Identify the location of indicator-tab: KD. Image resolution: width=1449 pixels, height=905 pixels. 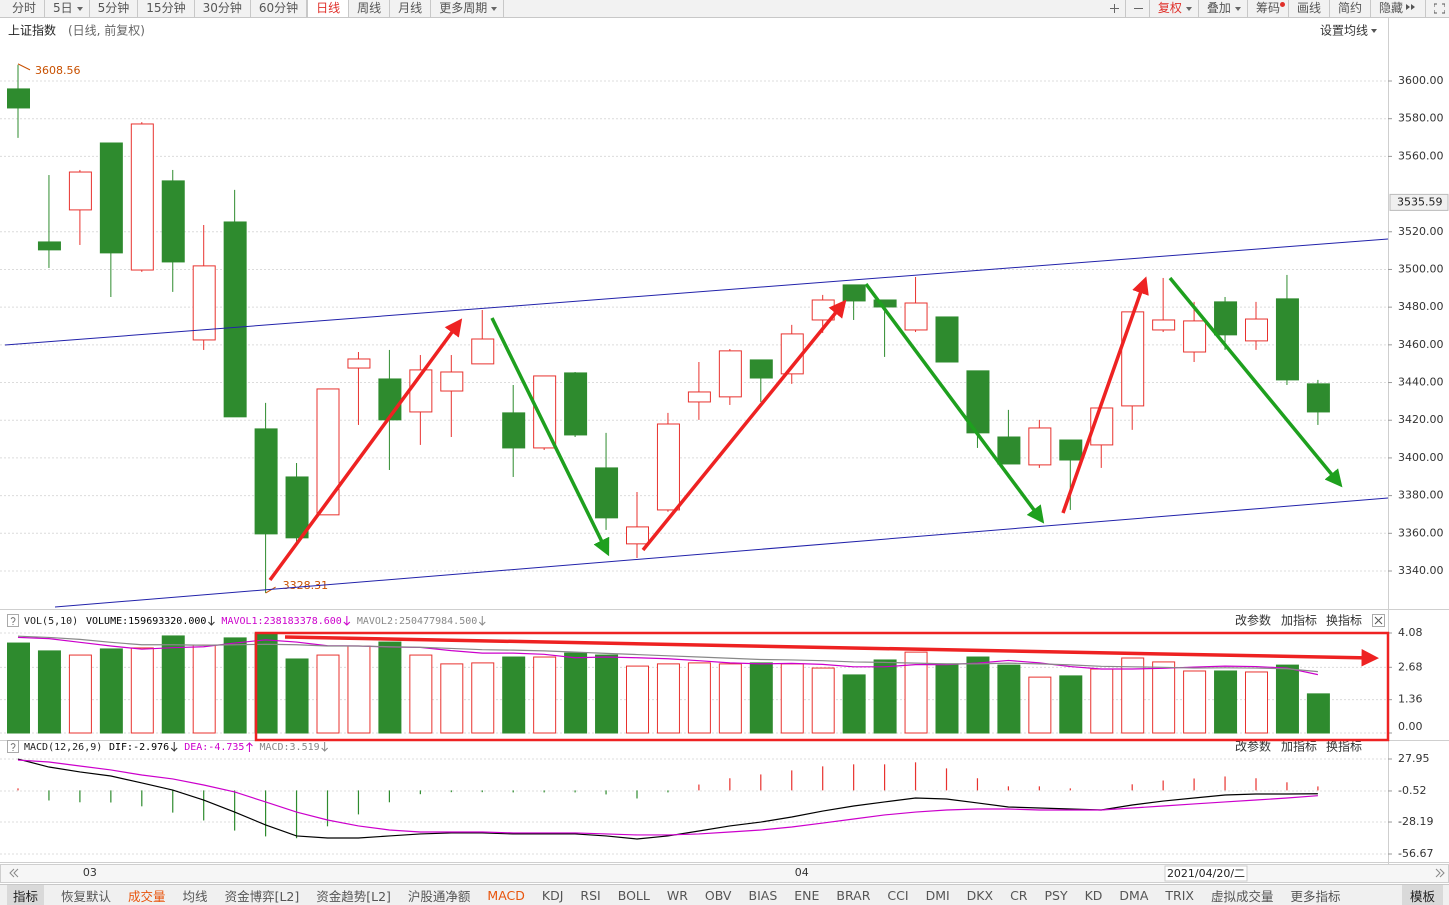
(1093, 895).